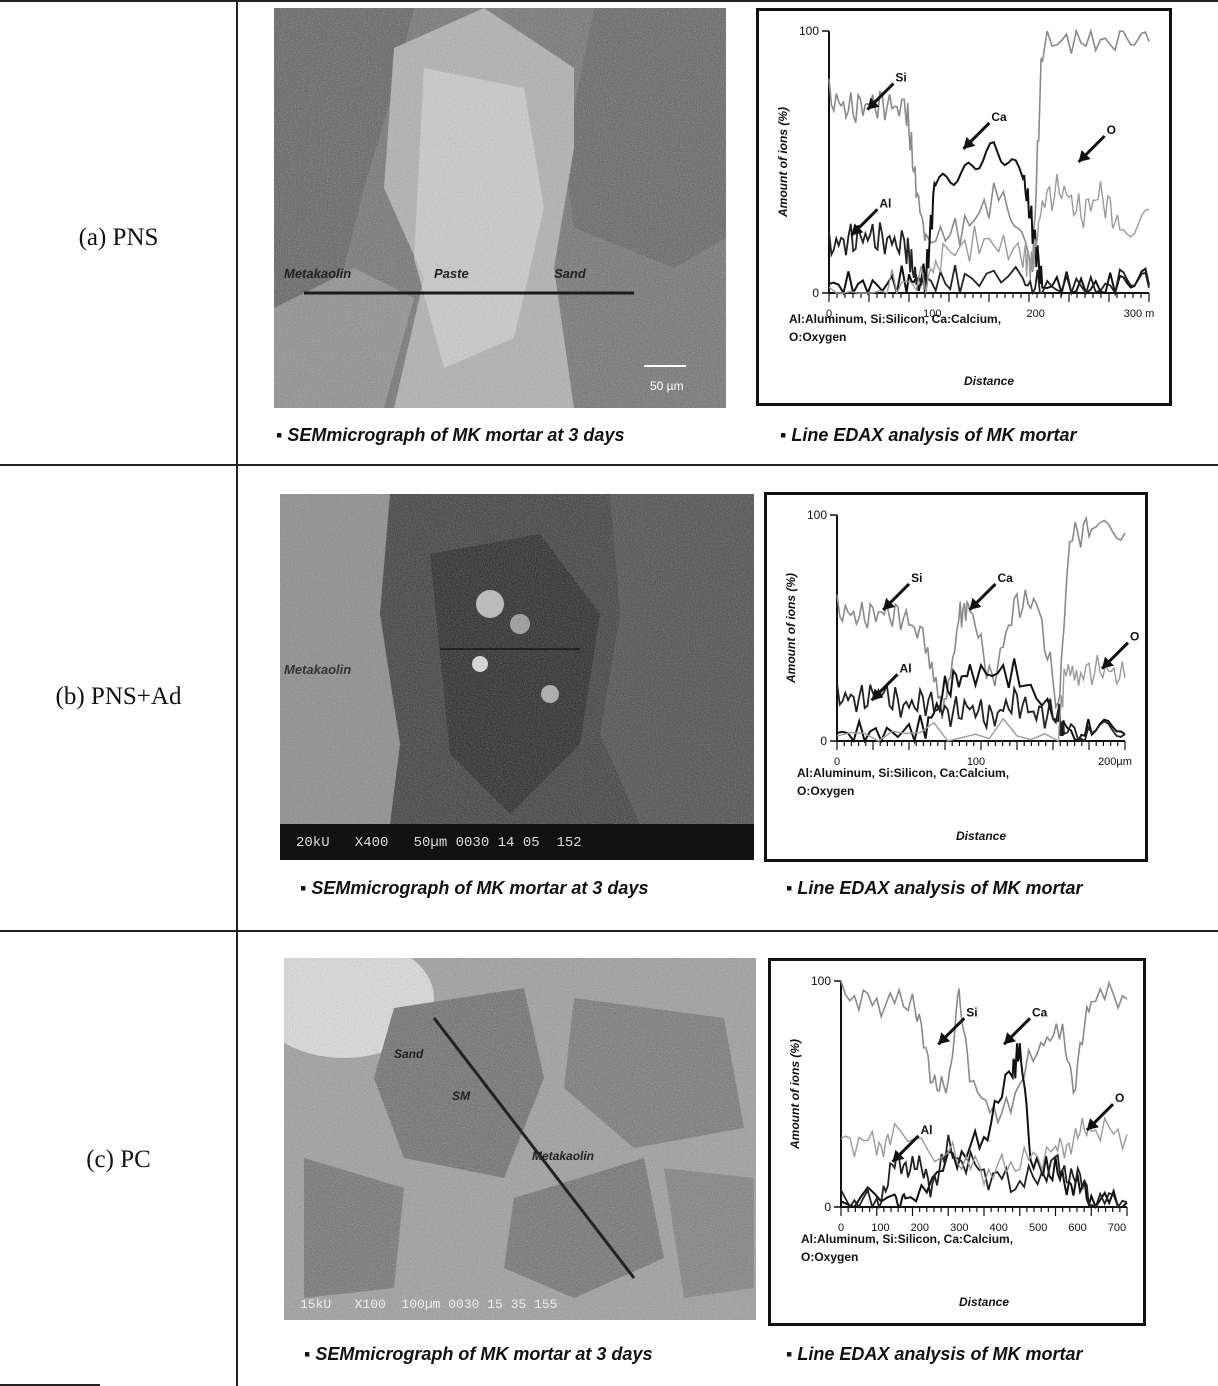 The image size is (1218, 1386). I want to click on sem-label-sand: Sand, so click(409, 1054).